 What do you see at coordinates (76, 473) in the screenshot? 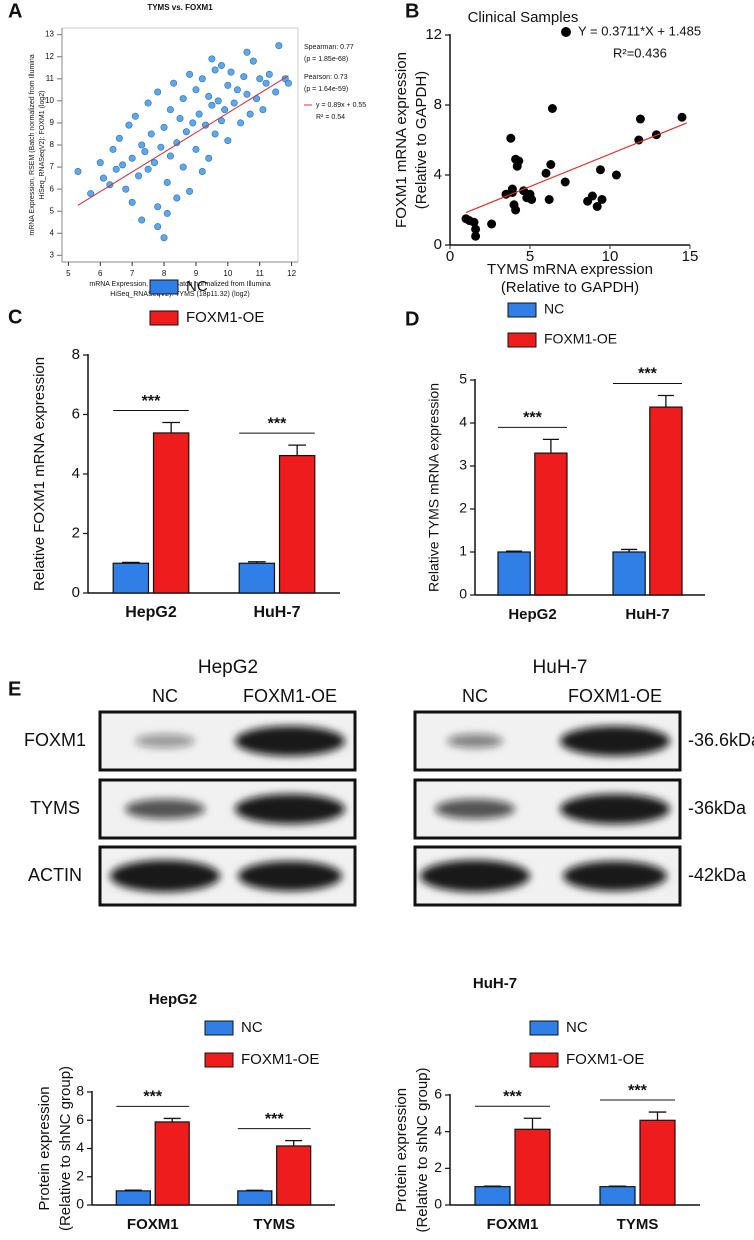
I see `y-tick-label: 4` at bounding box center [76, 473].